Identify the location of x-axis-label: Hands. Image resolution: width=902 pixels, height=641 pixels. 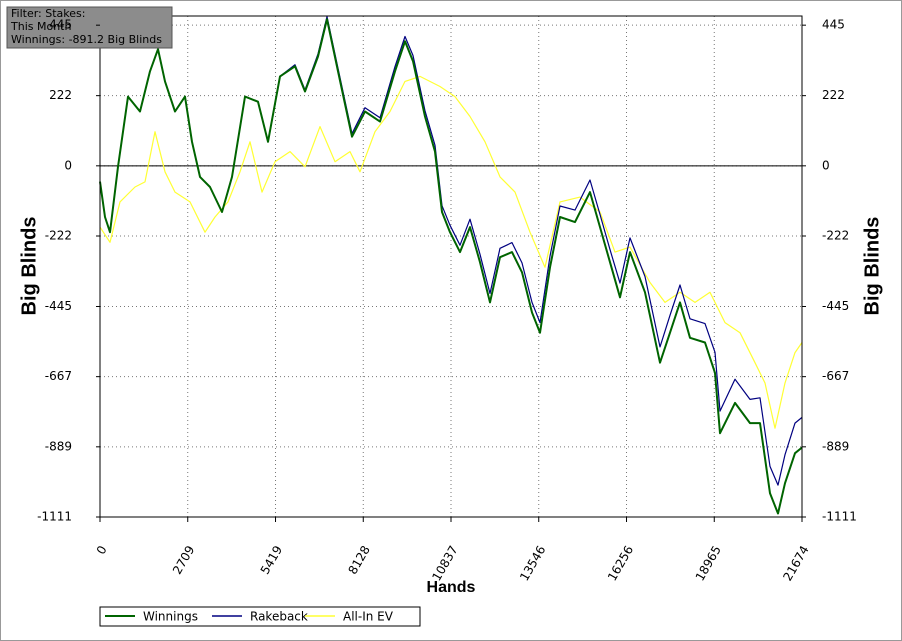
(451, 587).